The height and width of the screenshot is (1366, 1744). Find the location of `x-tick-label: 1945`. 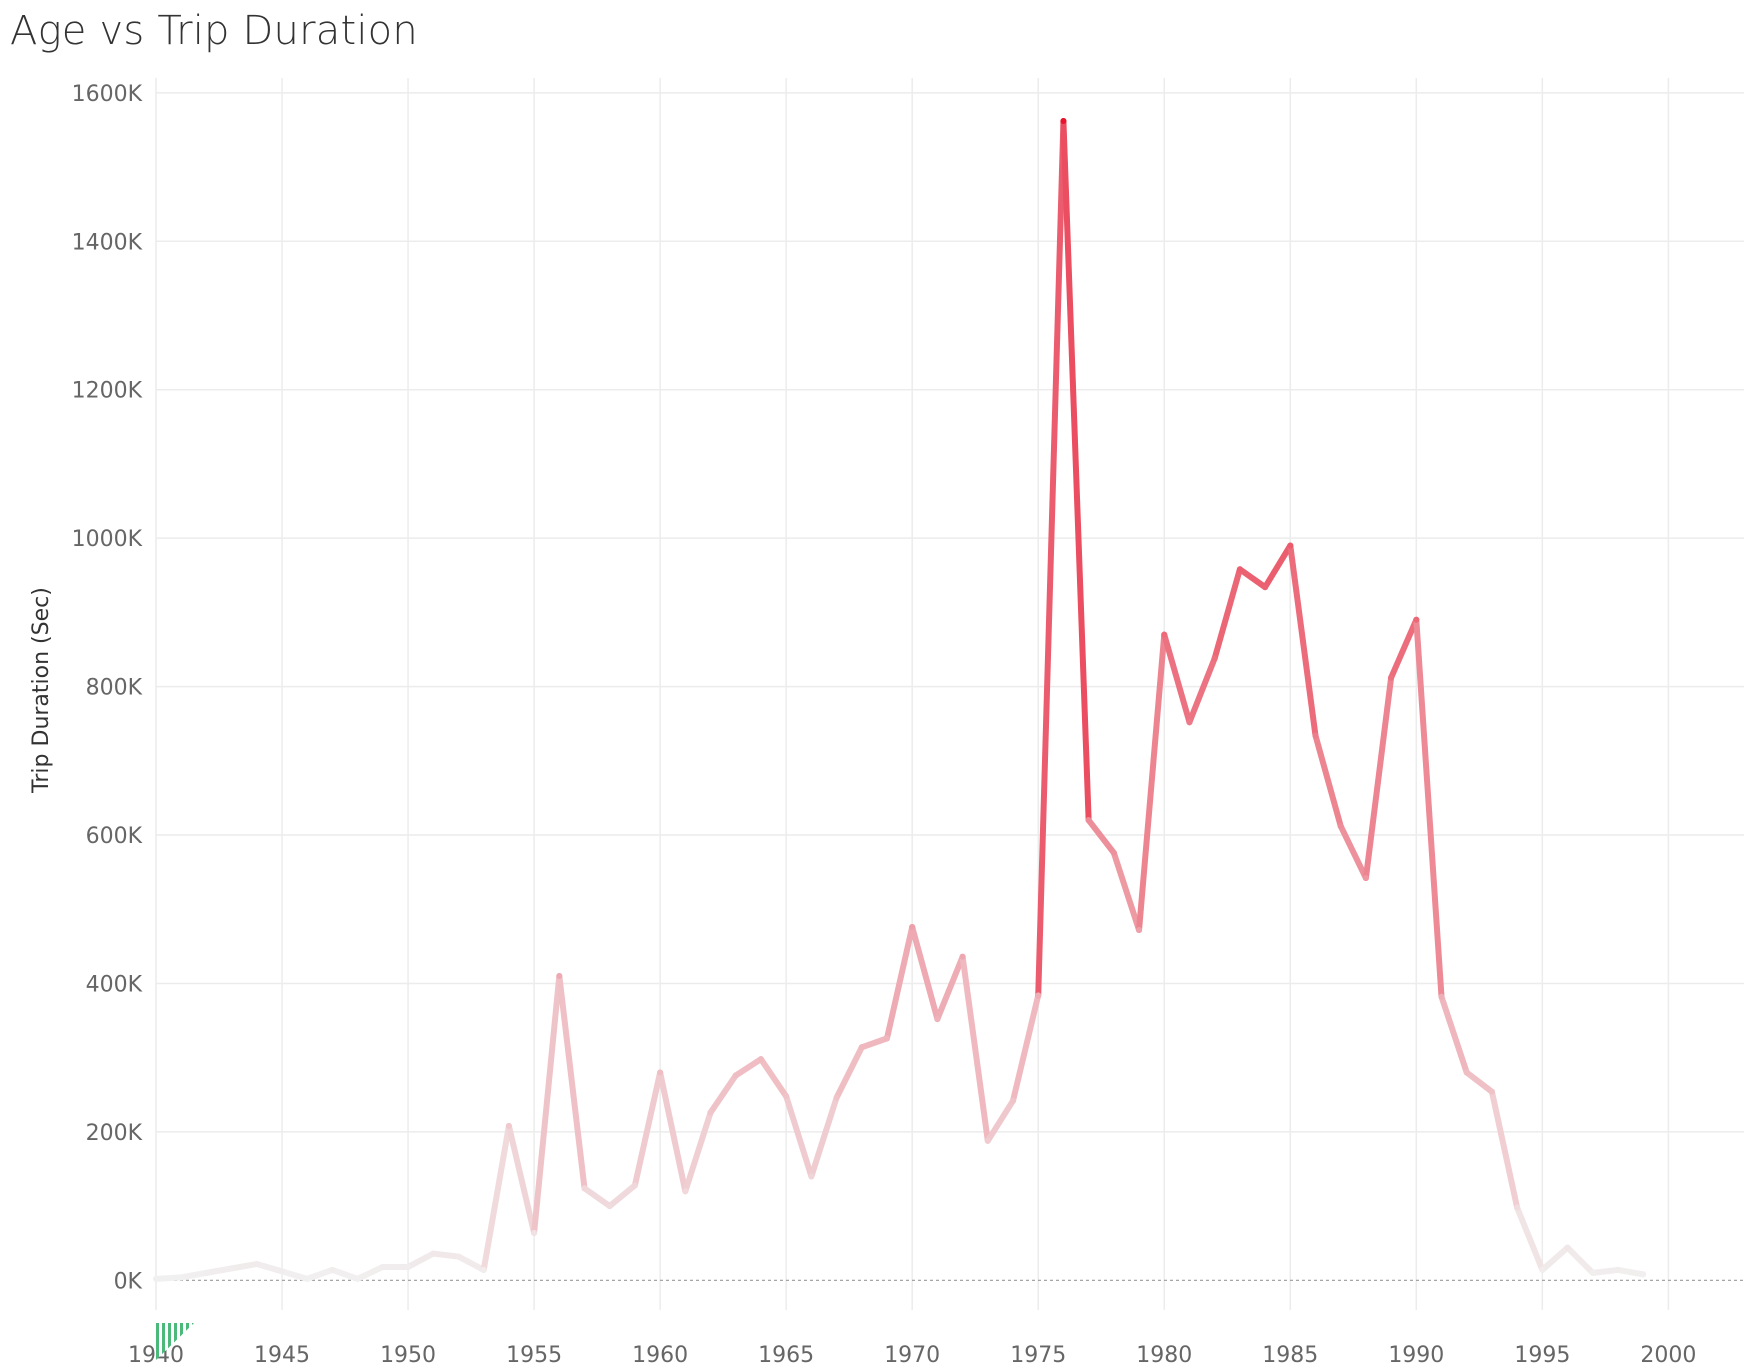

x-tick-label: 1945 is located at coordinates (282, 1354).